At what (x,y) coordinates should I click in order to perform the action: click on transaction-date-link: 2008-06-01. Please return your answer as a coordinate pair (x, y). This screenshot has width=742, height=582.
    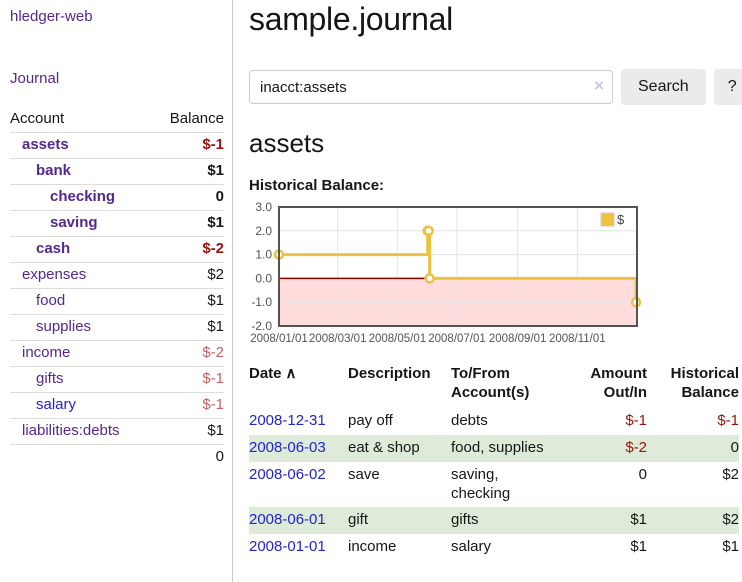
    Looking at the image, I should click on (287, 520).